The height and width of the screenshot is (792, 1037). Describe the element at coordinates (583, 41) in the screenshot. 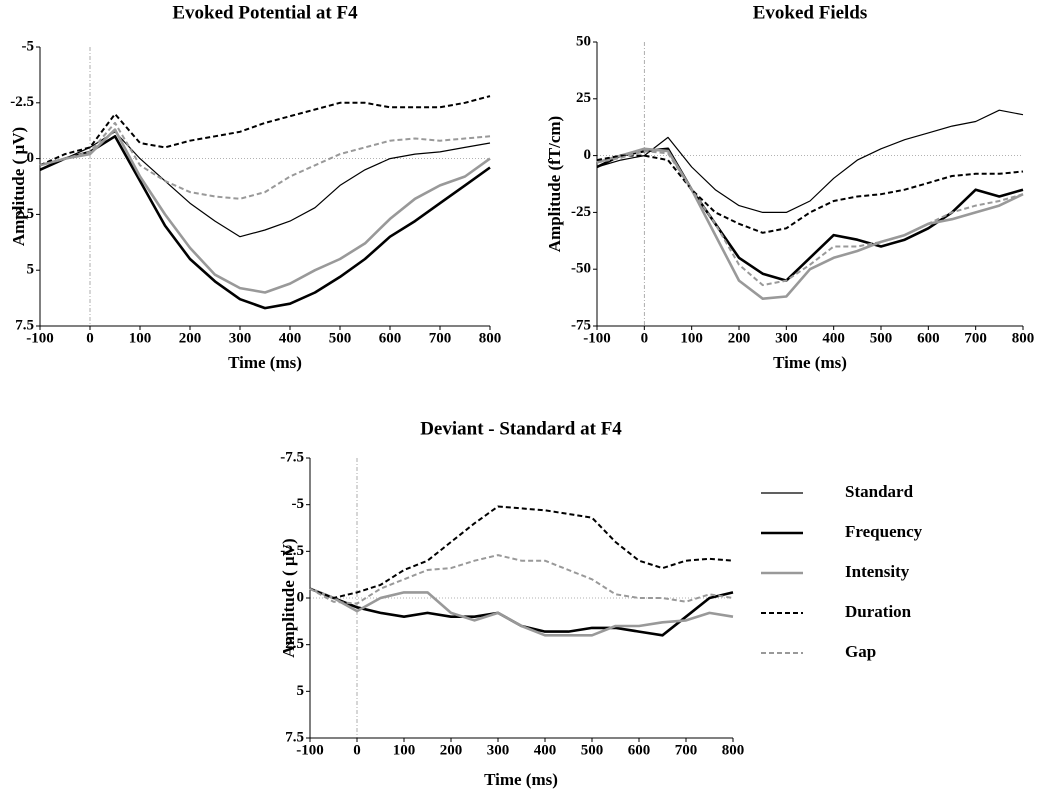

I see `y-tick-label: 50` at that location.